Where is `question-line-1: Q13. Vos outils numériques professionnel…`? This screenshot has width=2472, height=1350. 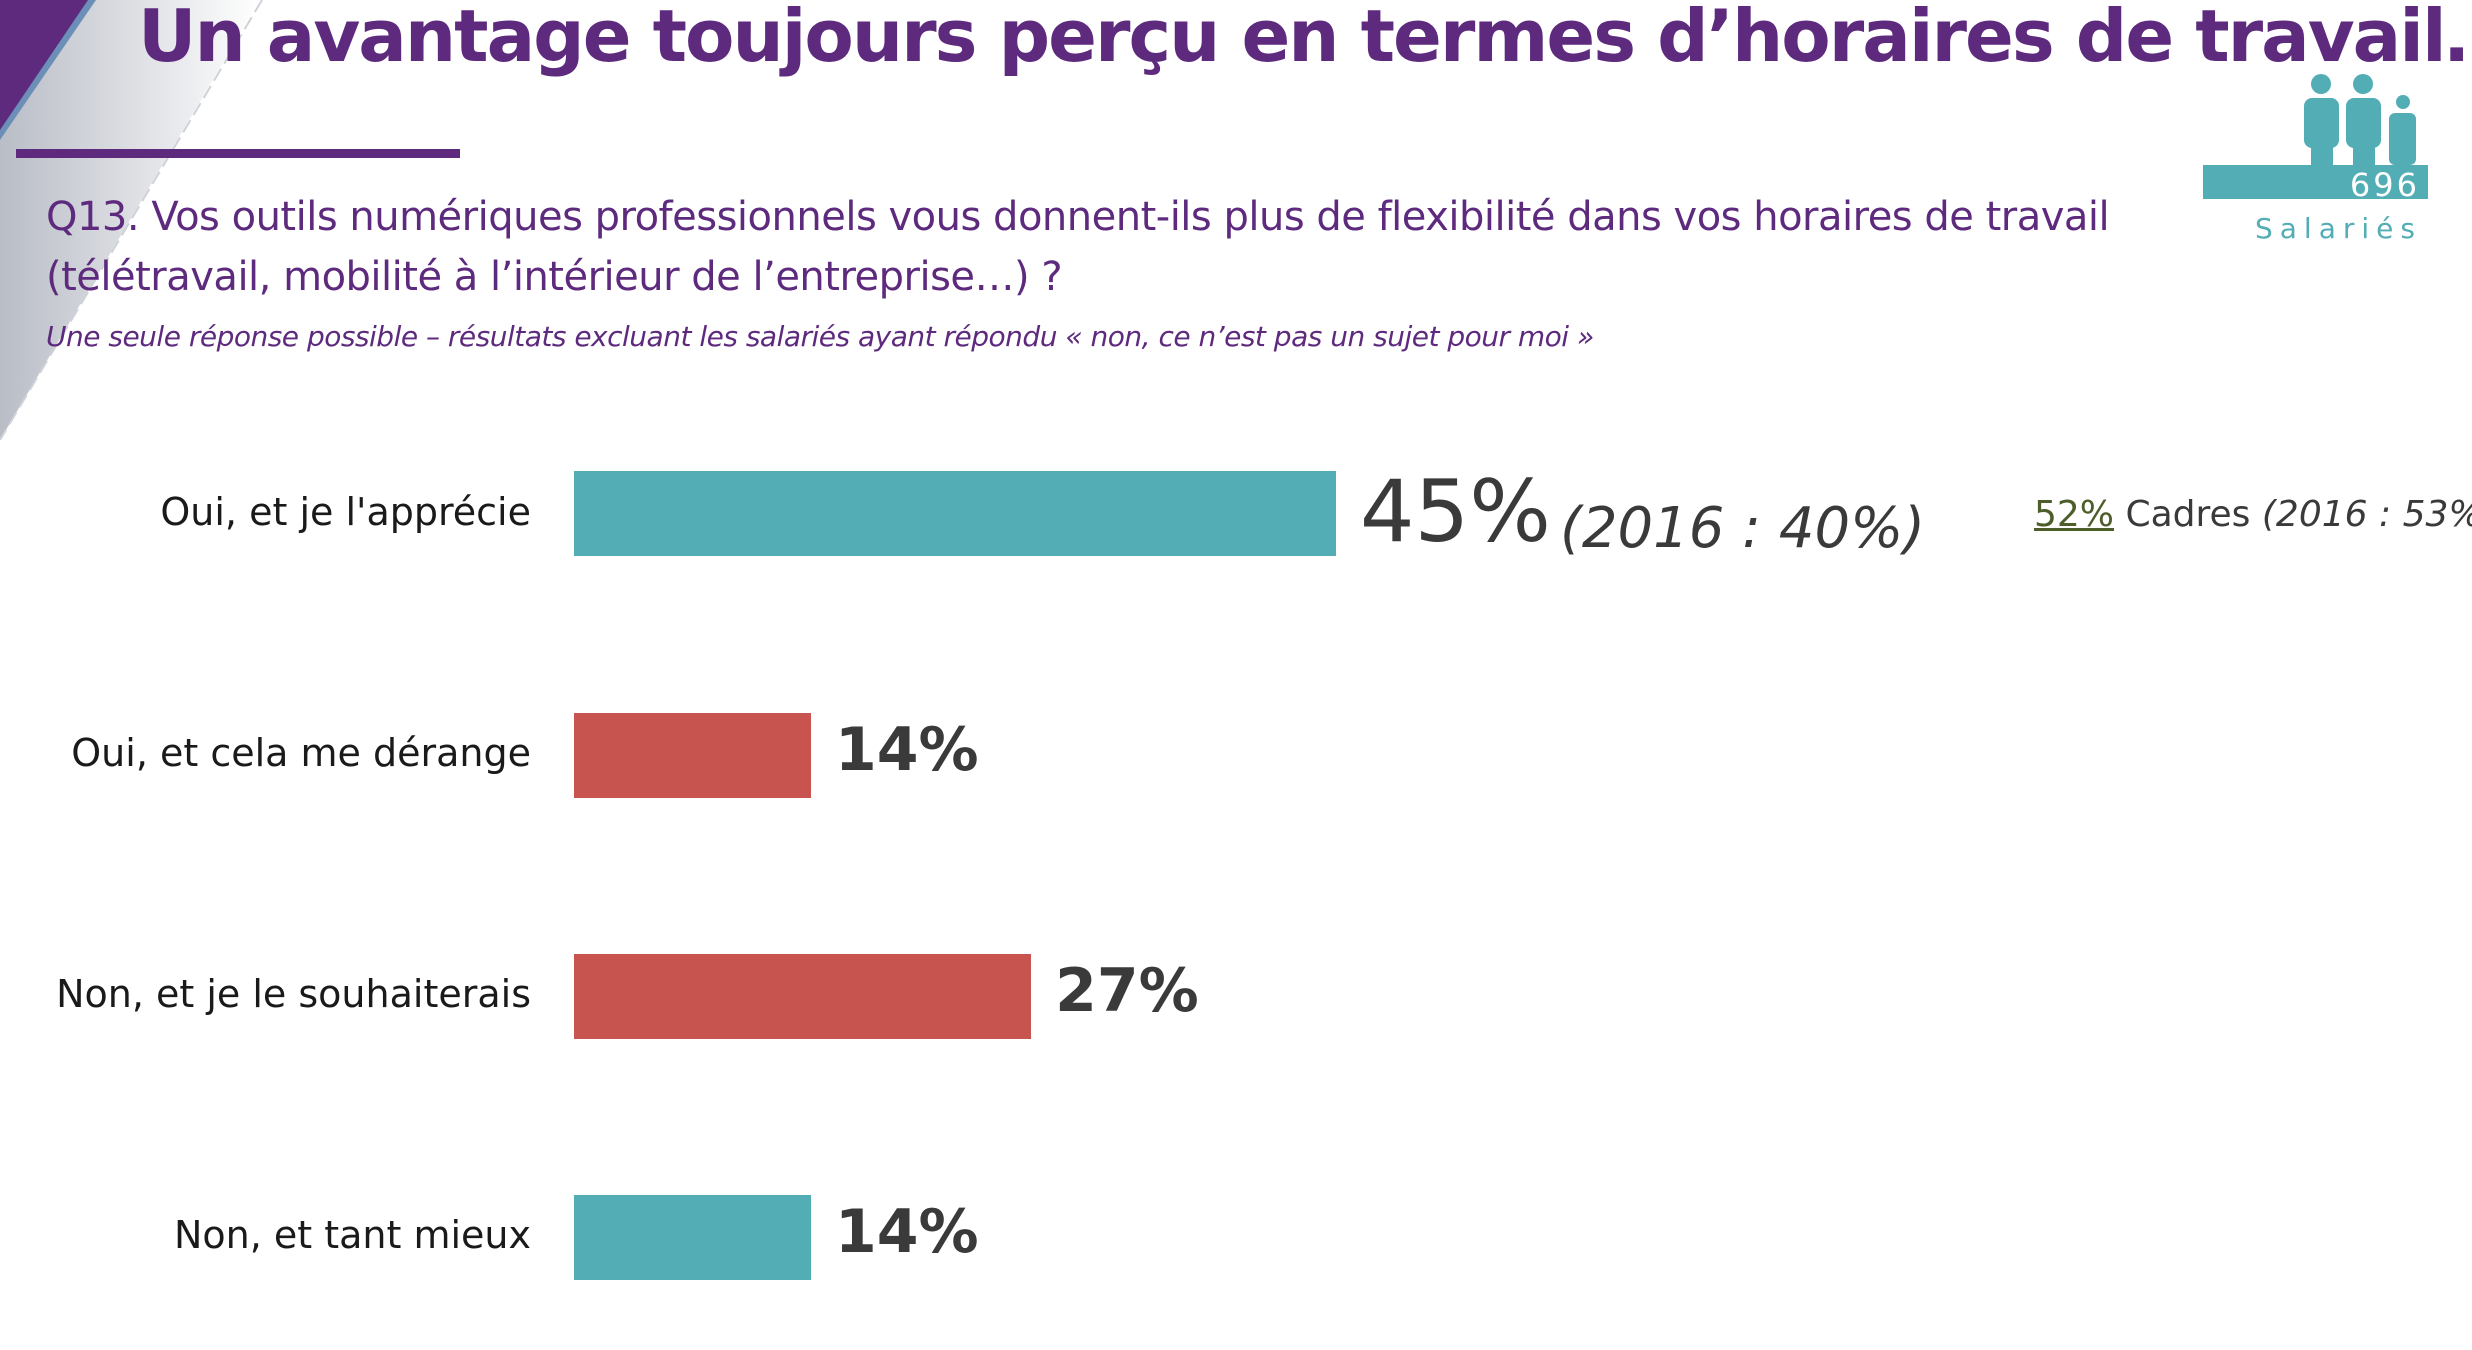 question-line-1: Q13. Vos outils numériques professionnel… is located at coordinates (1078, 217).